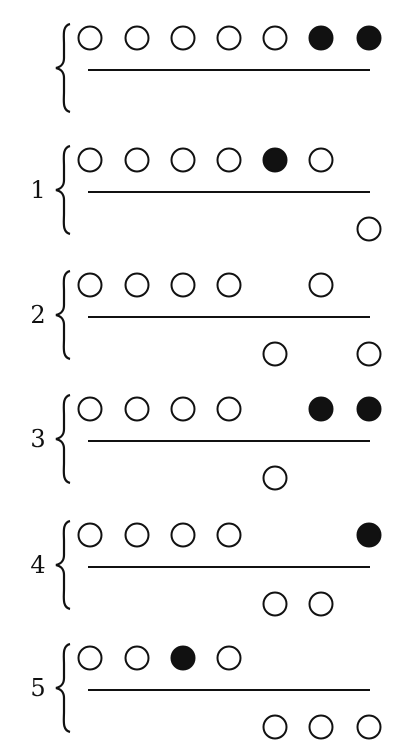 The image size is (400, 755). Describe the element at coordinates (37, 565) in the screenshot. I see `row-label: 4` at that location.